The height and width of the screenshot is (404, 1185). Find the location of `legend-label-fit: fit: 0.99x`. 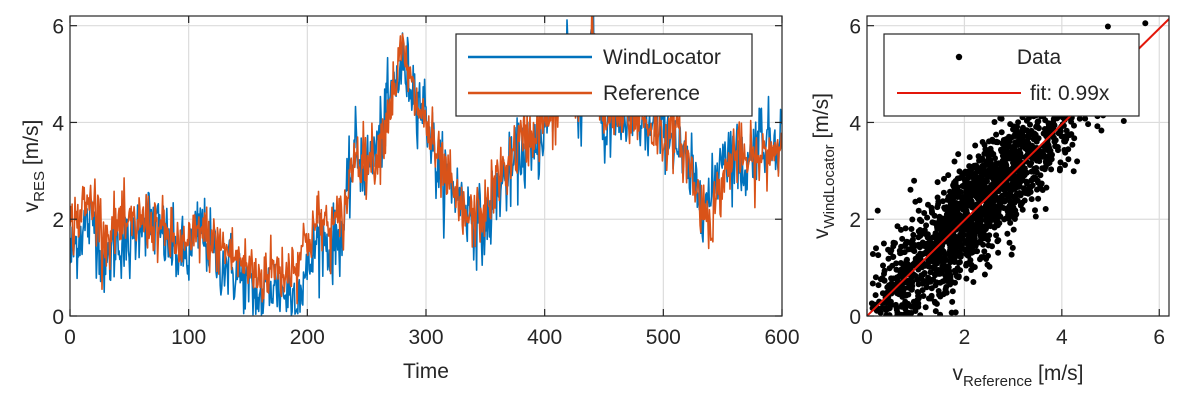

legend-label-fit: fit: 0.99x is located at coordinates (1070, 93).